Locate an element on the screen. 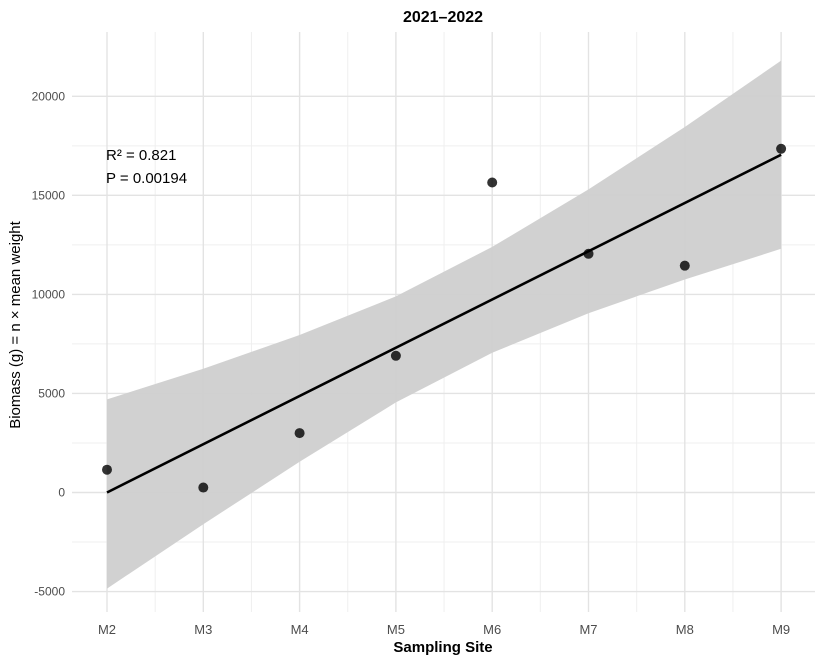 This screenshot has height=663, width=823. data-point-m9 is located at coordinates (781, 148).